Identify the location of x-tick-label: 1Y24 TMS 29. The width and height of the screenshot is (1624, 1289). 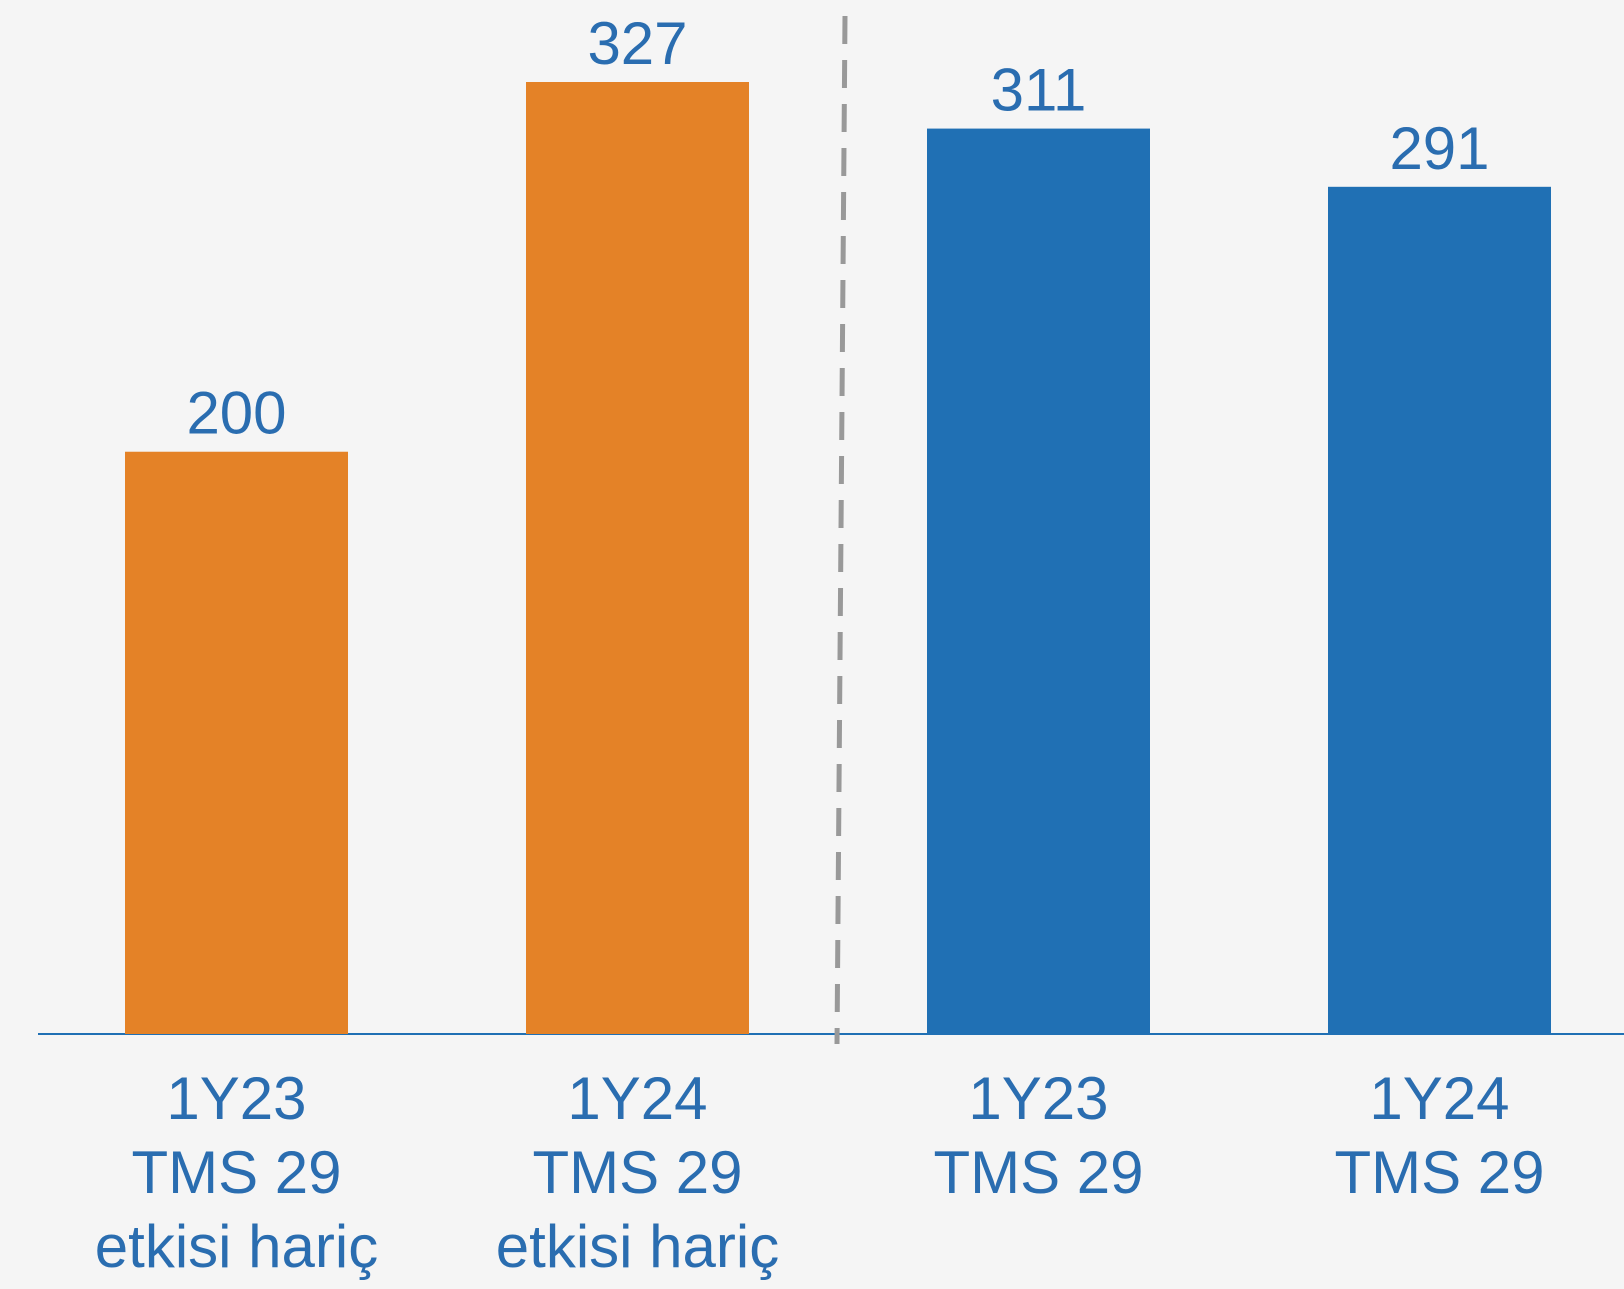
(1439, 1135).